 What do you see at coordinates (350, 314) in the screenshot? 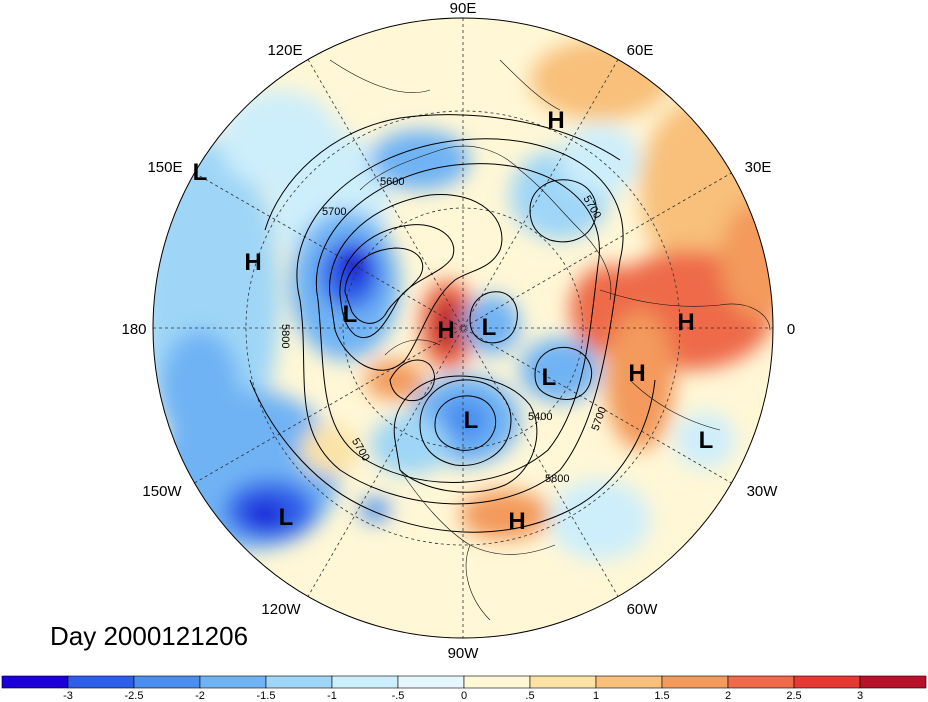
I see `low-center-bering: L` at bounding box center [350, 314].